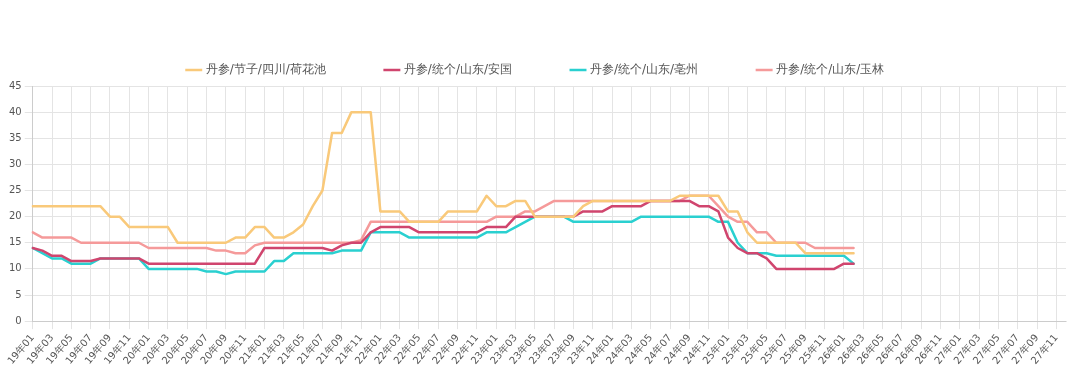 This screenshot has width=1080, height=374. Describe the element at coordinates (15, 85) in the screenshot. I see `y-tick-label: 45` at that location.